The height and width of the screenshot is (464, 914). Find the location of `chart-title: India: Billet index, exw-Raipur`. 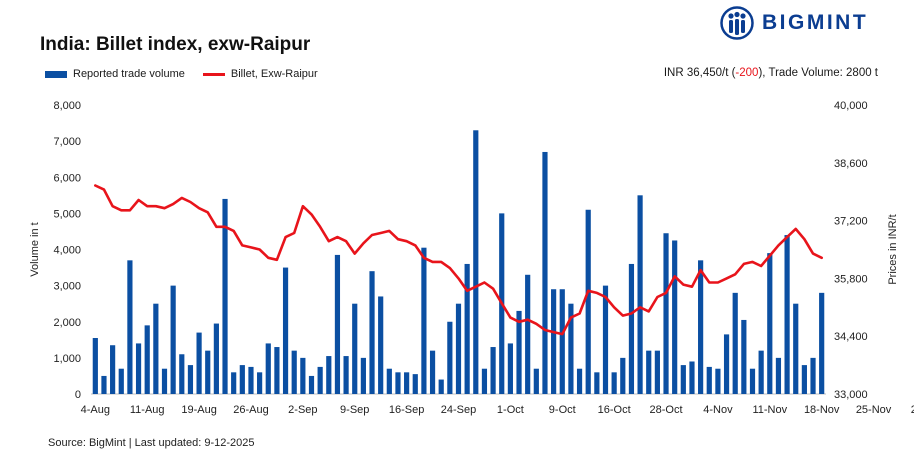

chart-title: India: Billet index, exw-Raipur is located at coordinates (175, 44).